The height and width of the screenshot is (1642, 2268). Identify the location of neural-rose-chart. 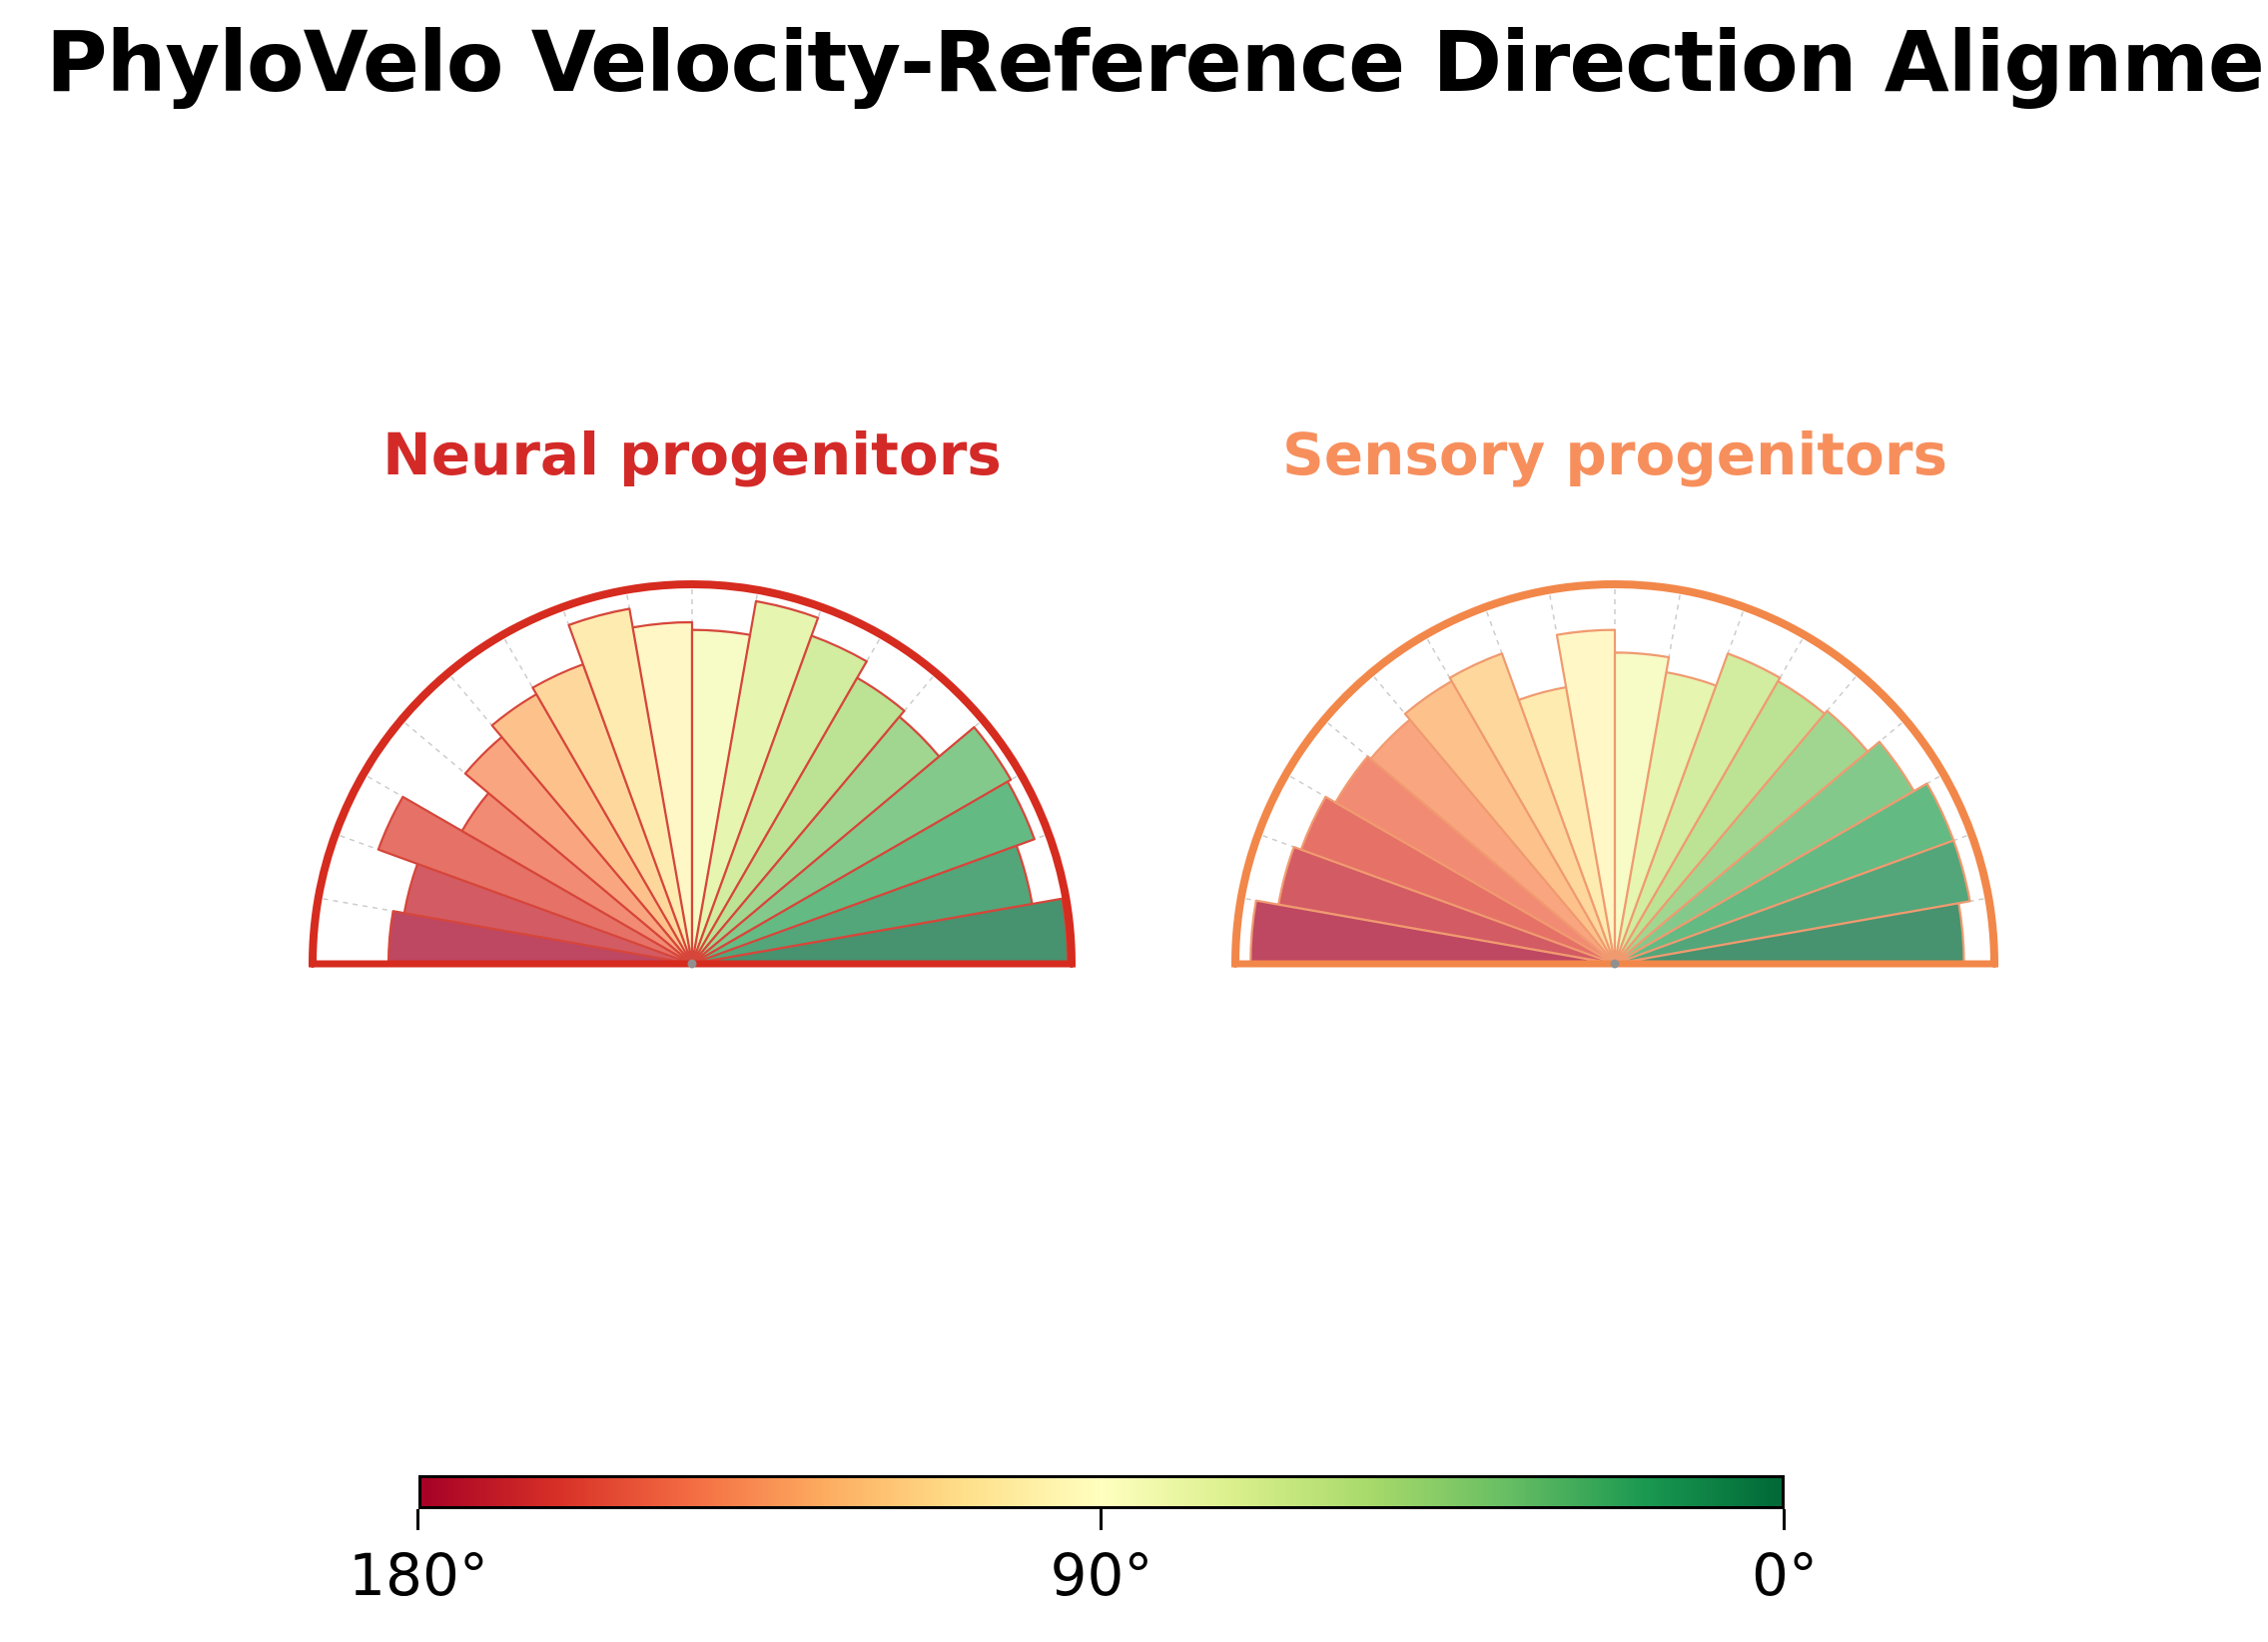
(692, 774).